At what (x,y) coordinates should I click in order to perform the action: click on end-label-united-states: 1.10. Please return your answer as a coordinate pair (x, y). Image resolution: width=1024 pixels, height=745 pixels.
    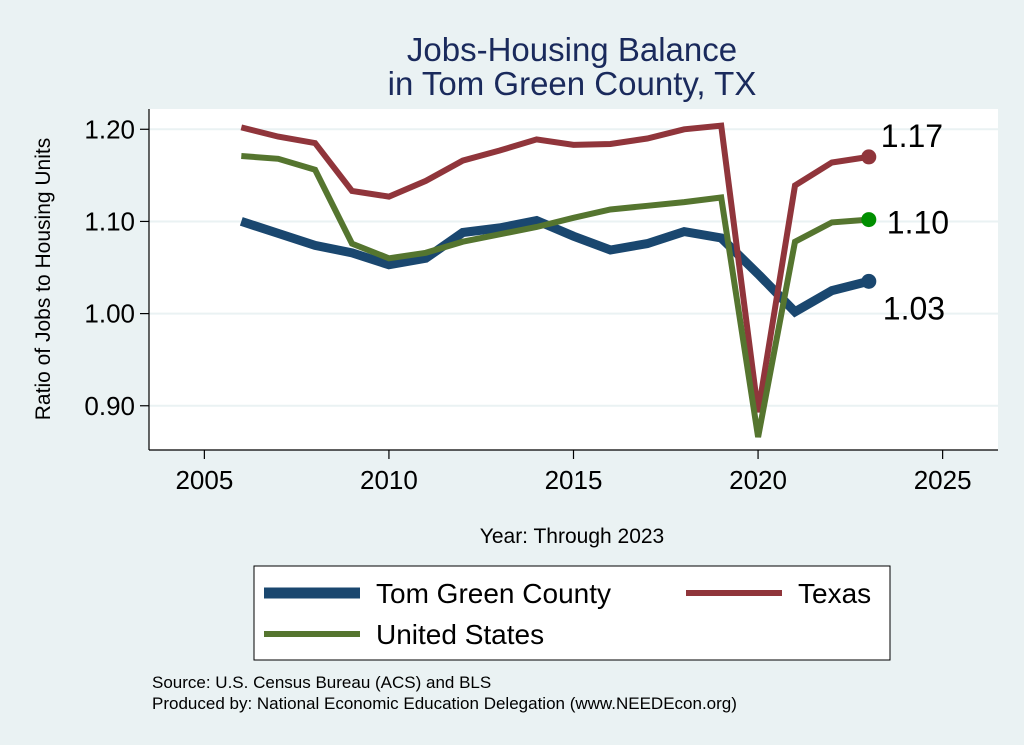
    Looking at the image, I should click on (918, 223).